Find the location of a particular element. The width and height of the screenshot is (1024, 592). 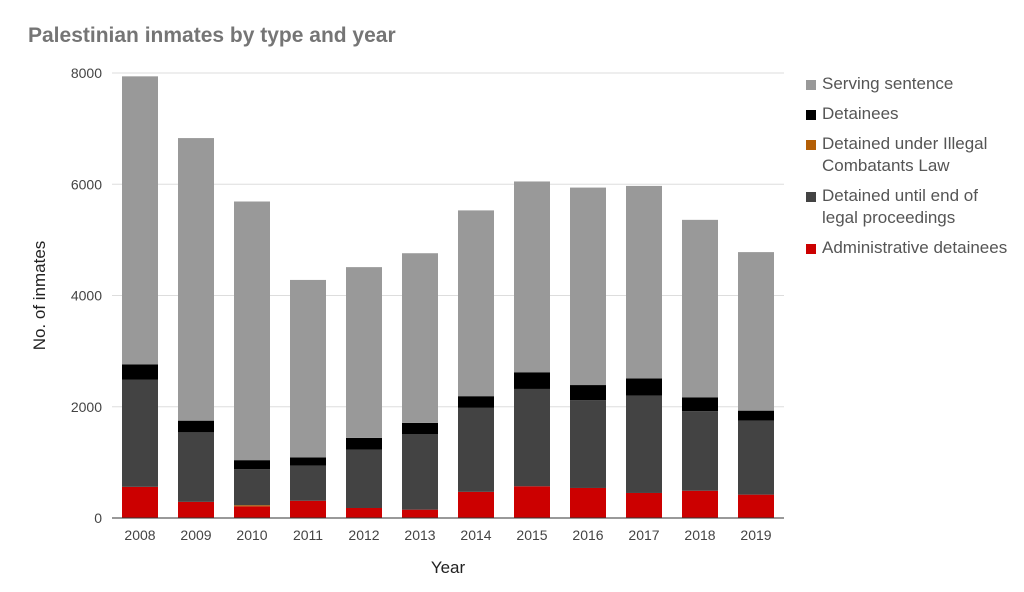

legend-label: Detained until end of legal proceedings is located at coordinates (900, 206).